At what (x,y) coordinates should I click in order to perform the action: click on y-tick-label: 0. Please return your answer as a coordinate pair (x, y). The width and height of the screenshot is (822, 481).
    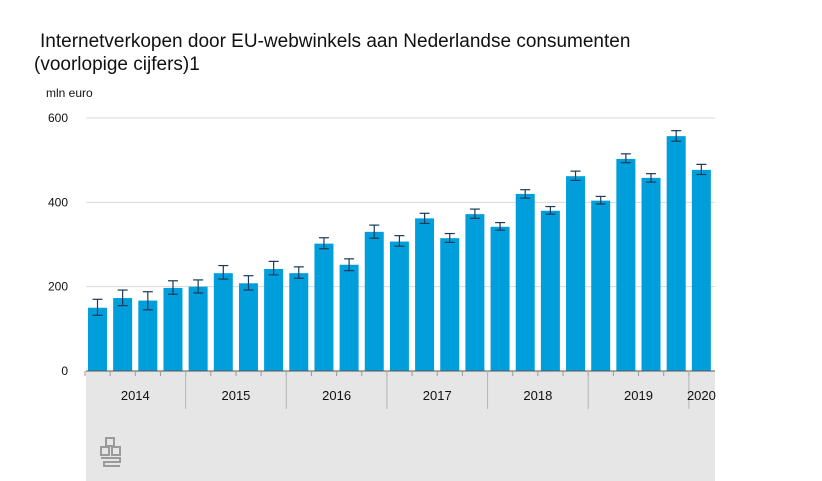
    Looking at the image, I should click on (64, 371).